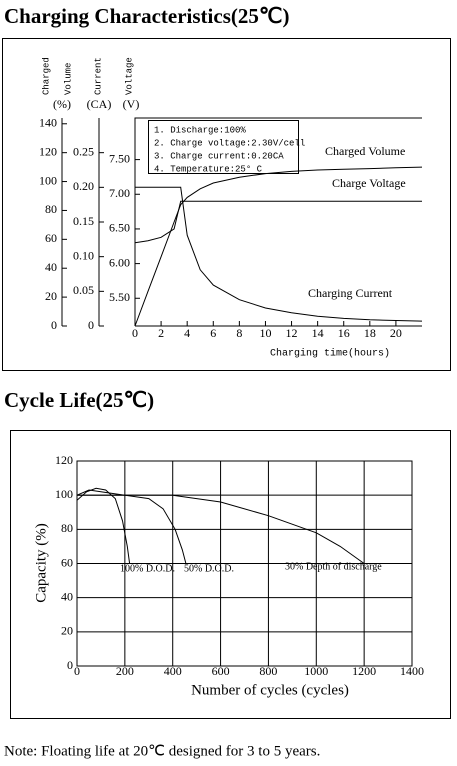 The width and height of the screenshot is (457, 766). What do you see at coordinates (48, 123) in the screenshot?
I see `y-tick-label: 140` at bounding box center [48, 123].